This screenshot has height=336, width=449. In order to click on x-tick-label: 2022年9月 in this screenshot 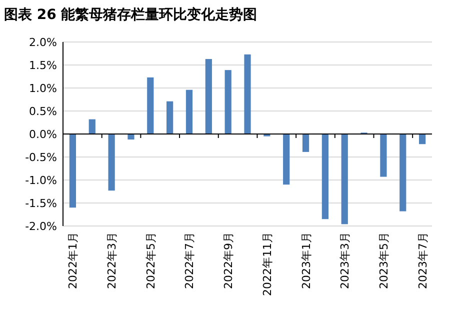, I will do `click(229, 260)`.